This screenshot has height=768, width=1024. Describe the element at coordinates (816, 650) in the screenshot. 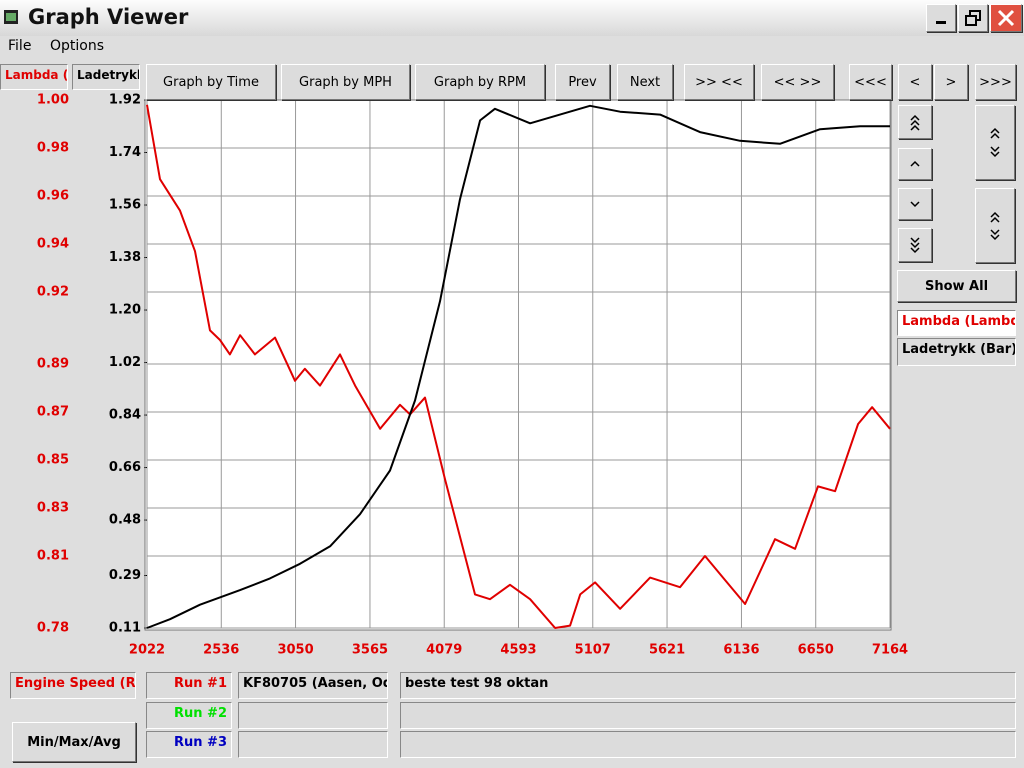

I see `x-tick-label: 6650` at that location.